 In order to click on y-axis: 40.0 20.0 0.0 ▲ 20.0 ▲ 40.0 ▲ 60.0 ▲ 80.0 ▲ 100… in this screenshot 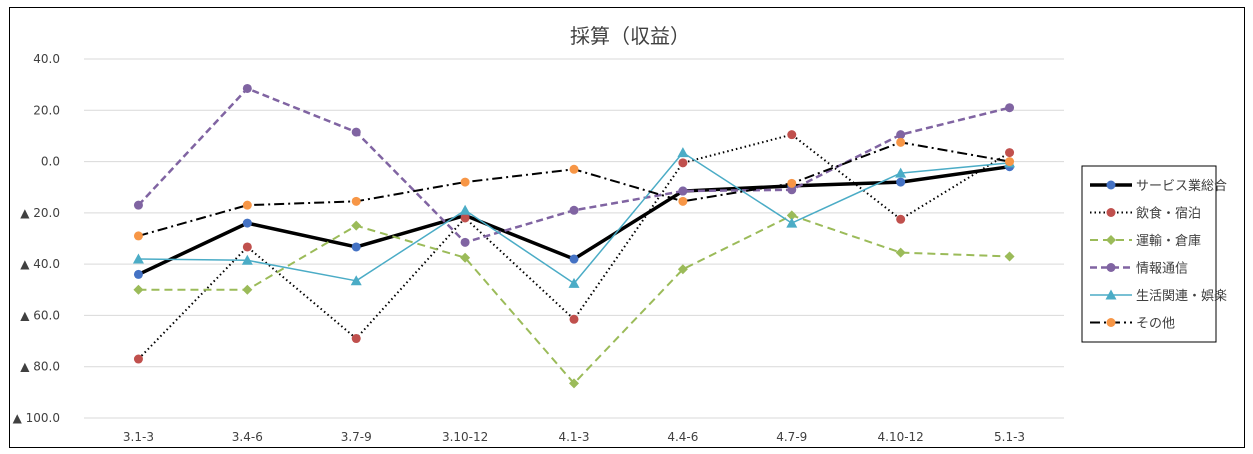, I will do `click(36, 238)`.